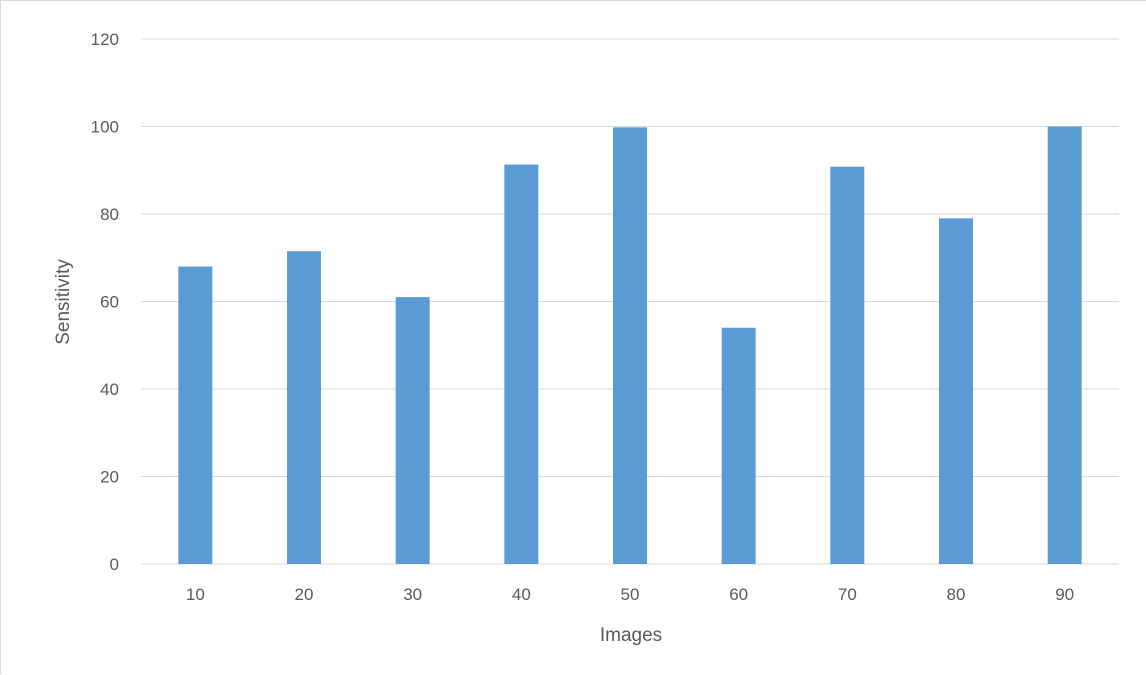  Describe the element at coordinates (63, 302) in the screenshot. I see `y-axis-title: Sensitivity` at that location.